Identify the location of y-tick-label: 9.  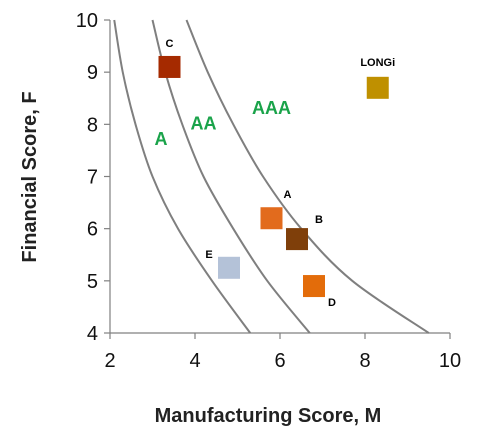
(92, 73).